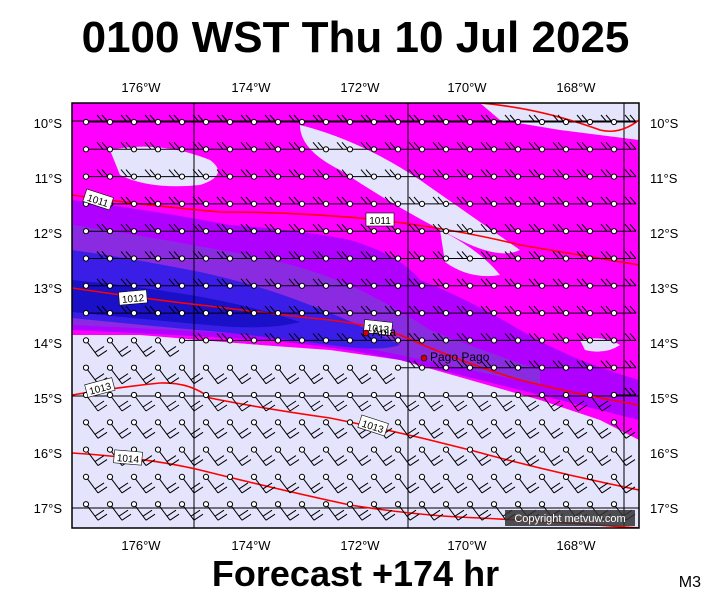  What do you see at coordinates (664, 316) in the screenshot?
I see `lat-labels-right: 10°S 11°S 12°S 13°S 14°S 15°S 16°S 17°S` at bounding box center [664, 316].